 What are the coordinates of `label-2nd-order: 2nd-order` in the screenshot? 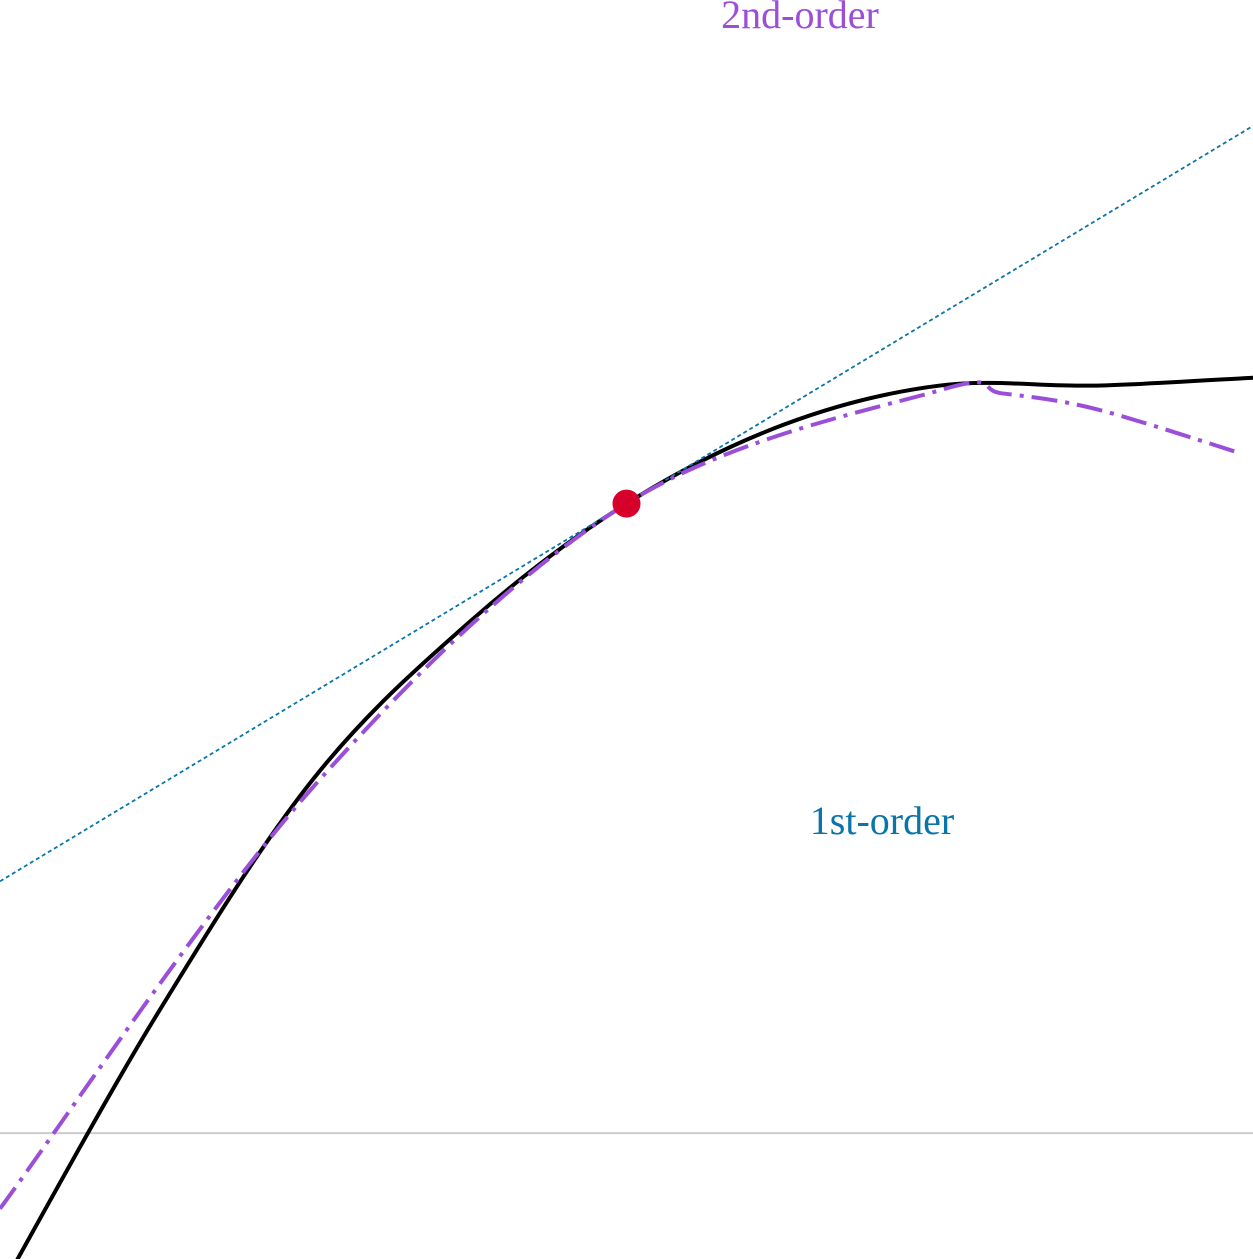 It's located at (800, 18).